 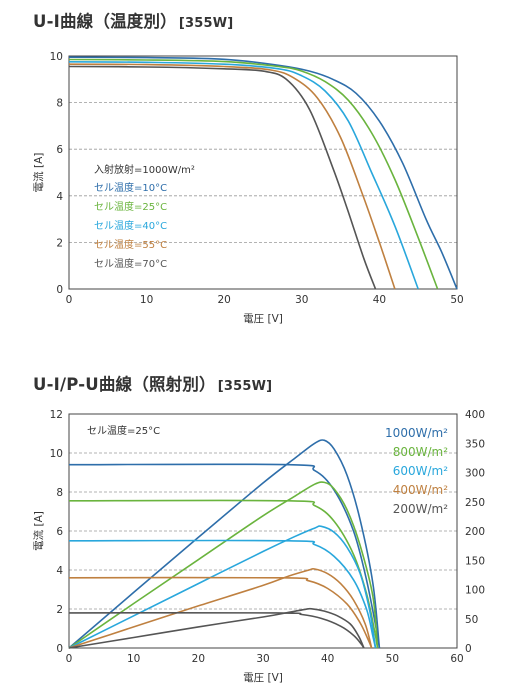 I want to click on chart2-y2-tick-label: 200, so click(x=475, y=532).